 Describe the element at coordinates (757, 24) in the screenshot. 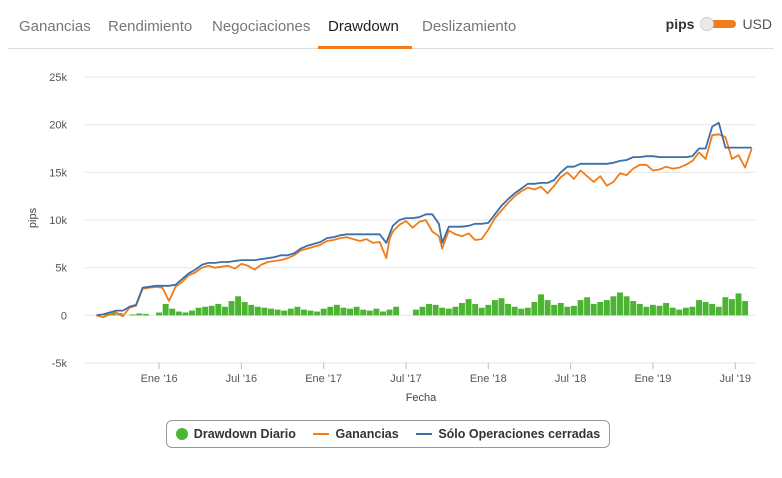

I see `toggle-label-usd: USD` at that location.